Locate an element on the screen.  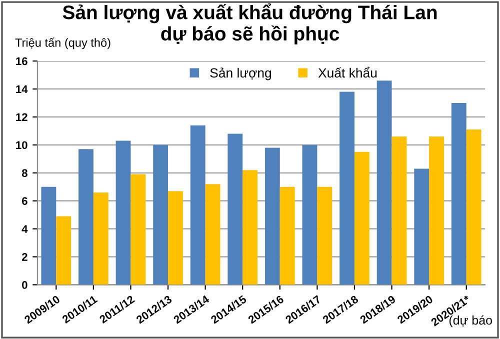
legend-label: Xuất khẩu is located at coordinates (347, 72).